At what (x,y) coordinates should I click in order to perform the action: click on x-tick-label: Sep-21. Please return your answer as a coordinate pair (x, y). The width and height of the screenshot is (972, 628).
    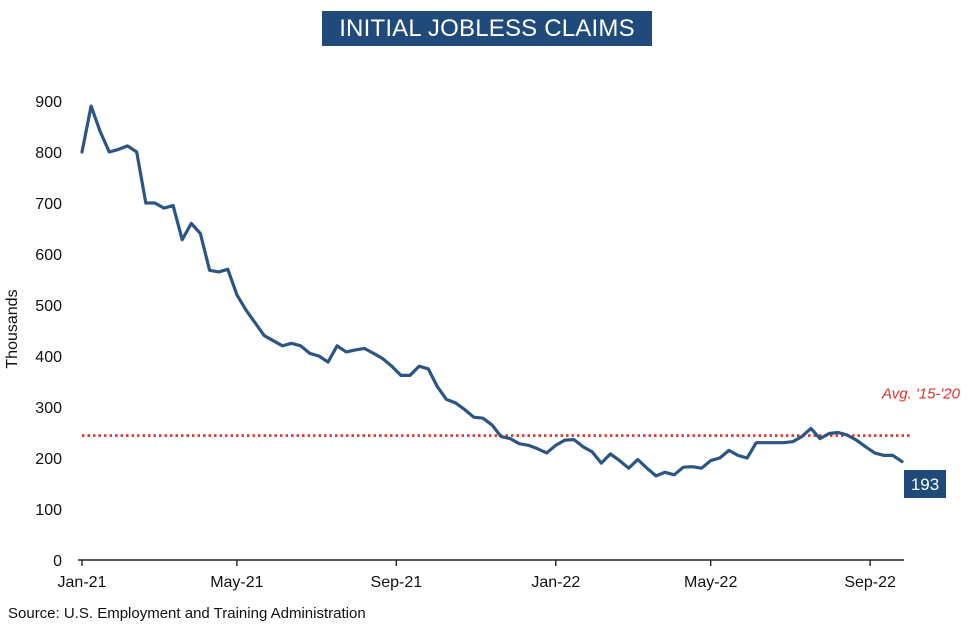
    Looking at the image, I should click on (397, 582).